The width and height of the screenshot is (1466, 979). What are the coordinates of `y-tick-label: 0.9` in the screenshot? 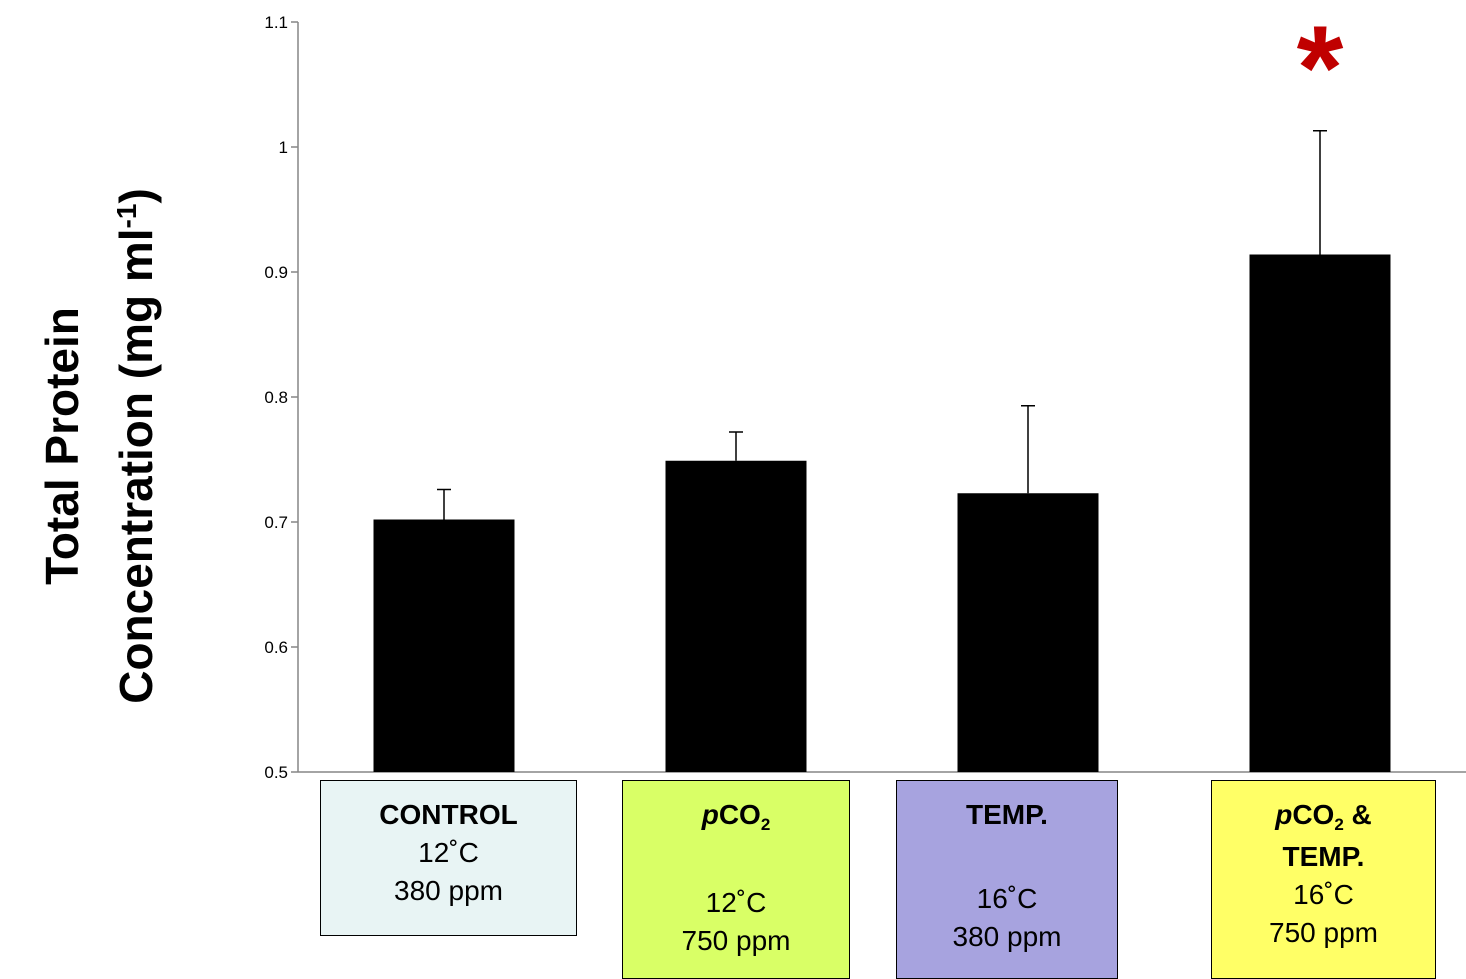 It's located at (276, 272).